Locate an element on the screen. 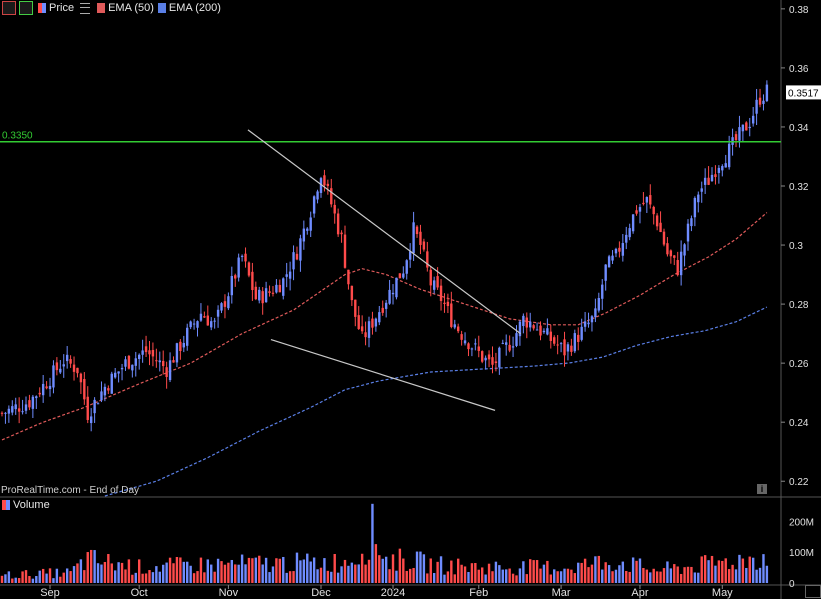 The image size is (821, 599). lower-trendline is located at coordinates (383, 374).